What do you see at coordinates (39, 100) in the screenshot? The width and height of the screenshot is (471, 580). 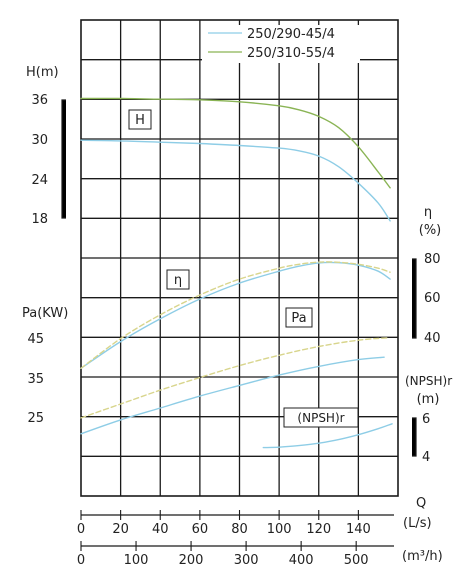 I see `h-tick-36: 36` at bounding box center [39, 100].